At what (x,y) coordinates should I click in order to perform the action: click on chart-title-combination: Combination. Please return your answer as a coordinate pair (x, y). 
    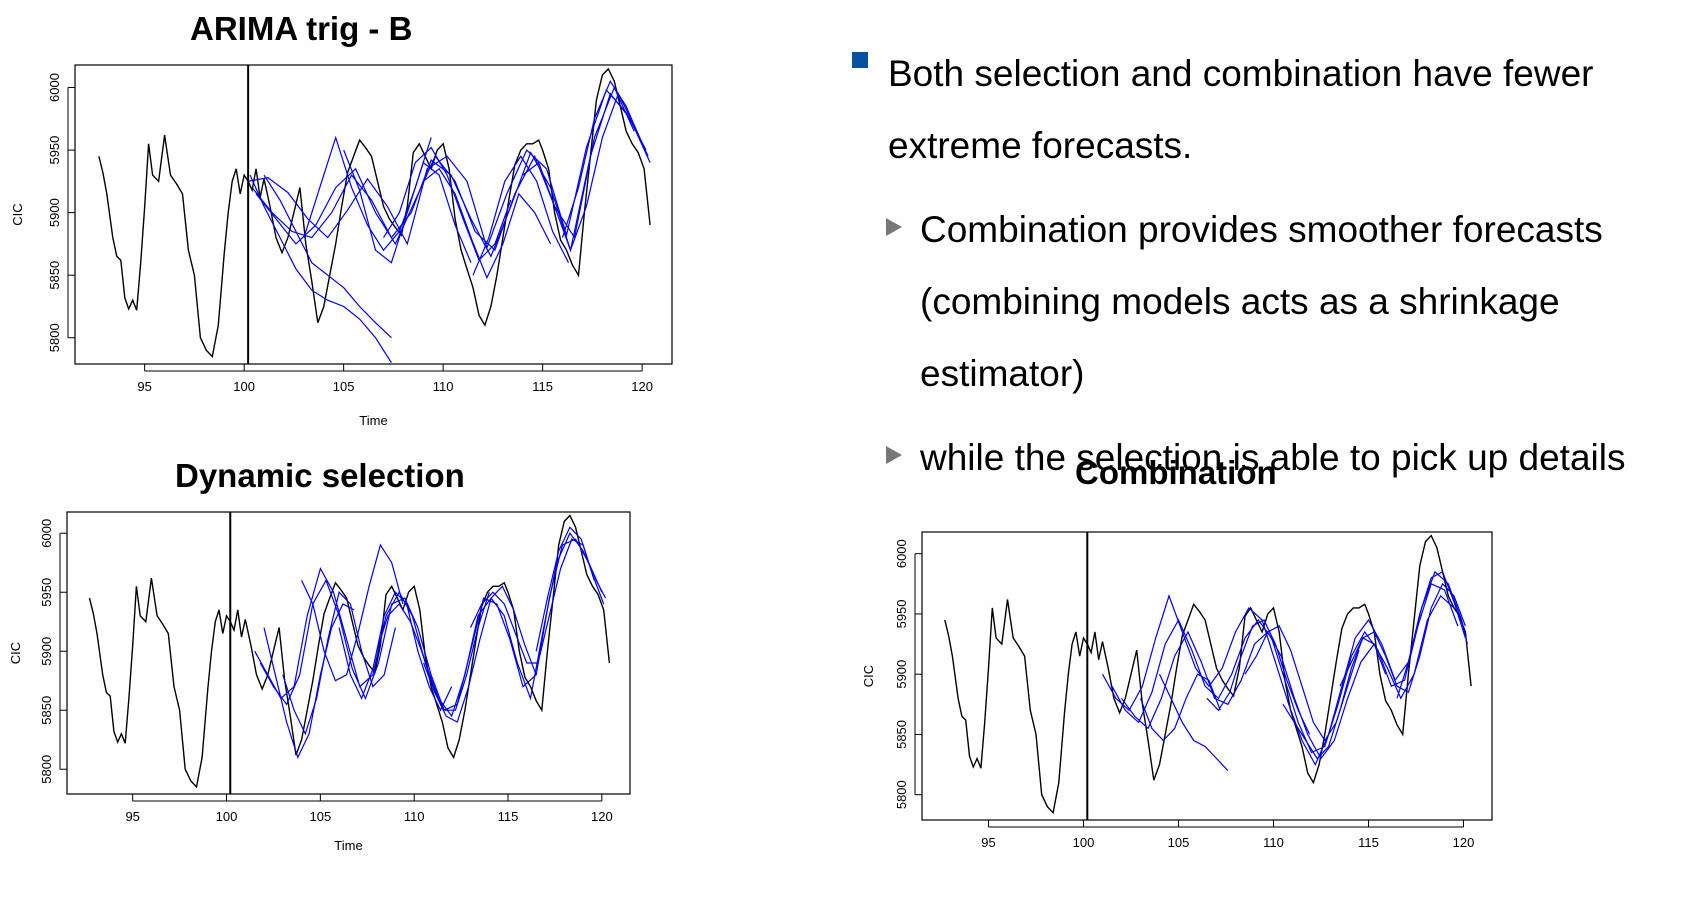
    Looking at the image, I should click on (1176, 472).